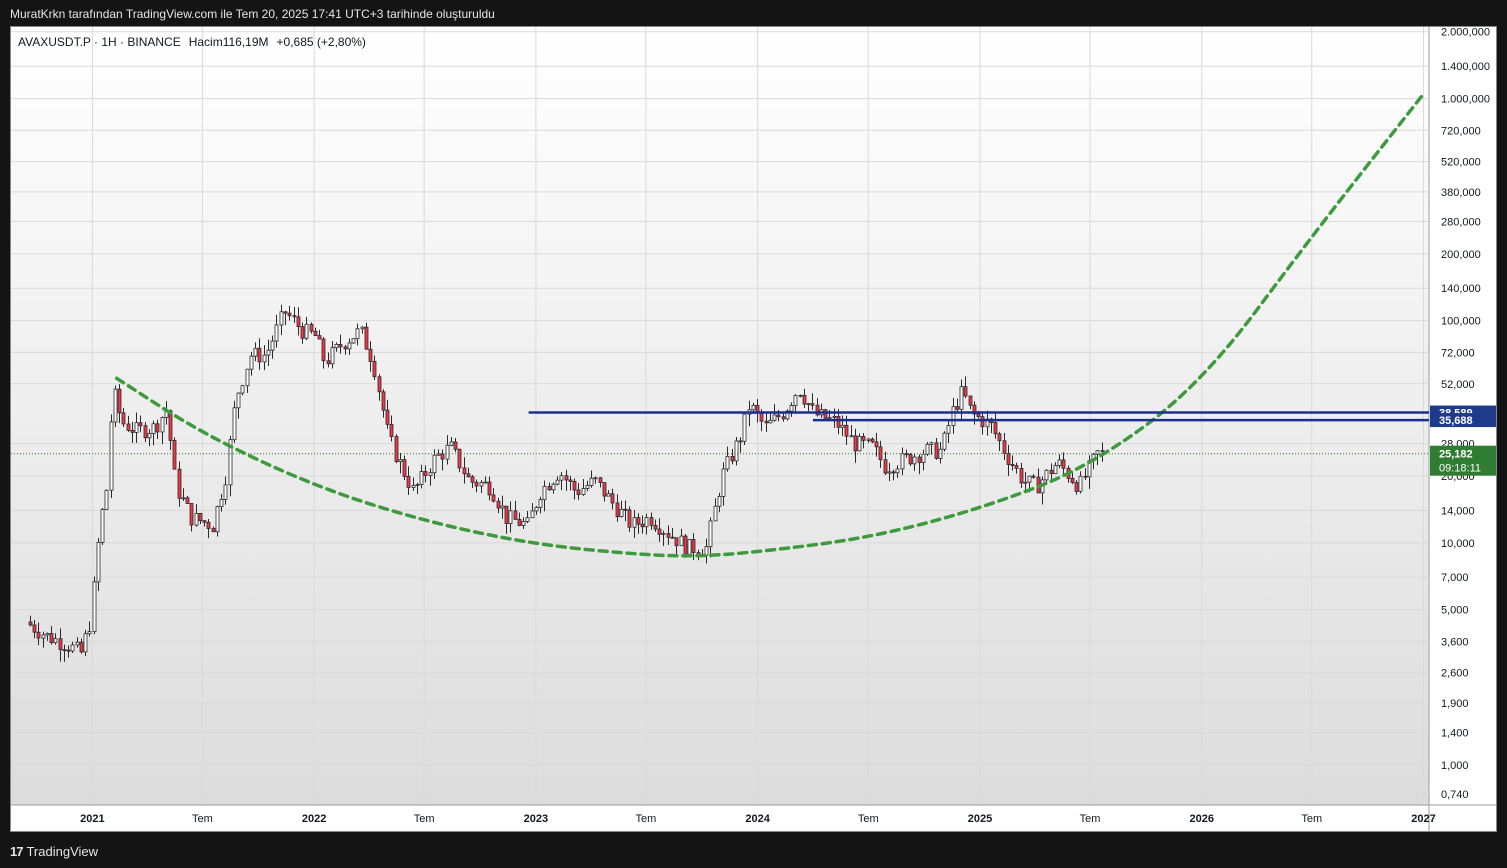 The image size is (1507, 868). What do you see at coordinates (536, 819) in the screenshot?
I see `x-tick-label: 2023` at bounding box center [536, 819].